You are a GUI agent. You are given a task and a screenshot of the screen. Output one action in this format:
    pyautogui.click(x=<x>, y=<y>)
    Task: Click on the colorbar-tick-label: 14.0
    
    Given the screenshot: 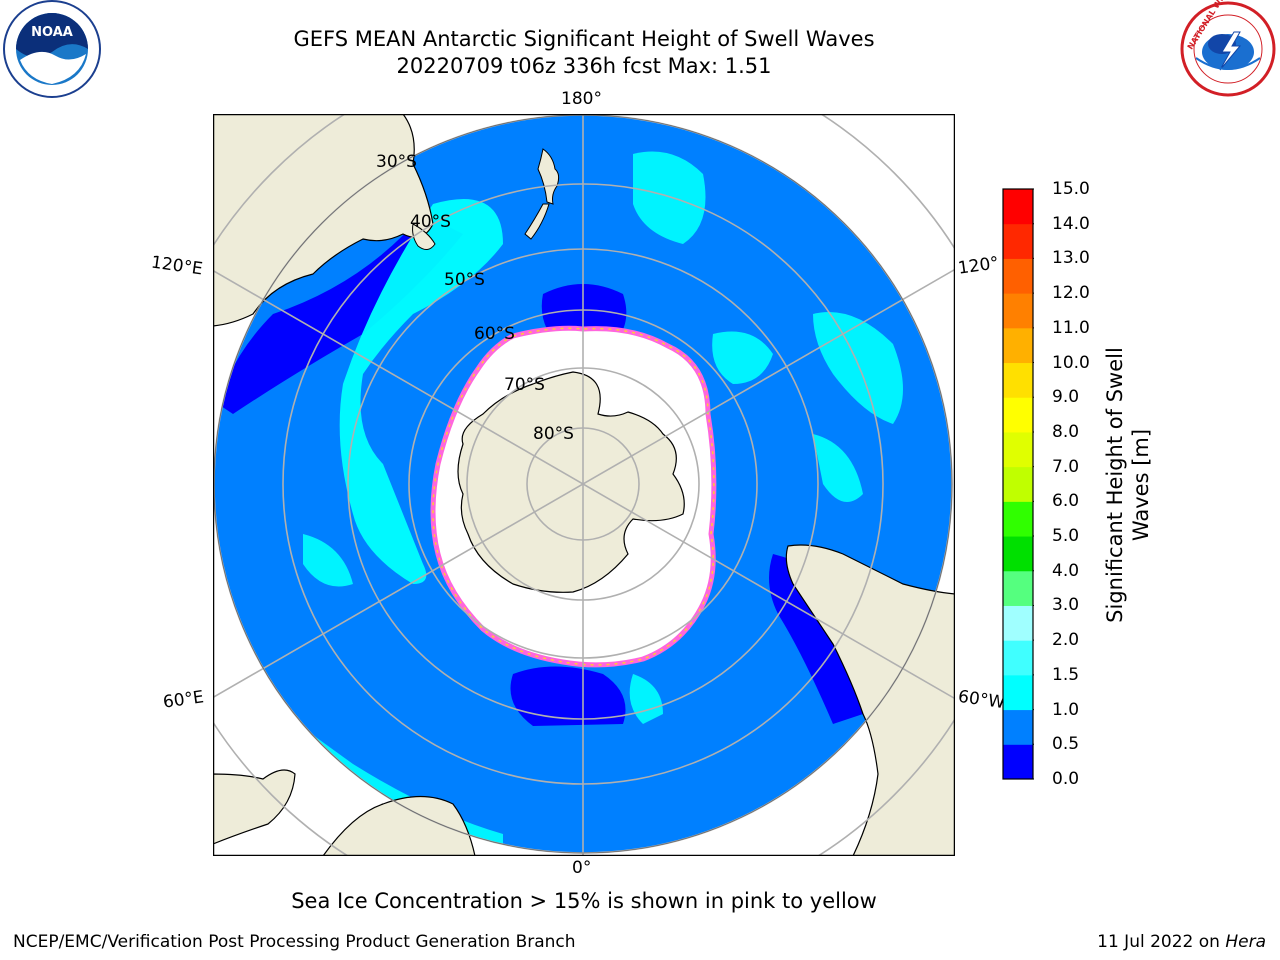 What is the action you would take?
    pyautogui.click(x=1071, y=223)
    